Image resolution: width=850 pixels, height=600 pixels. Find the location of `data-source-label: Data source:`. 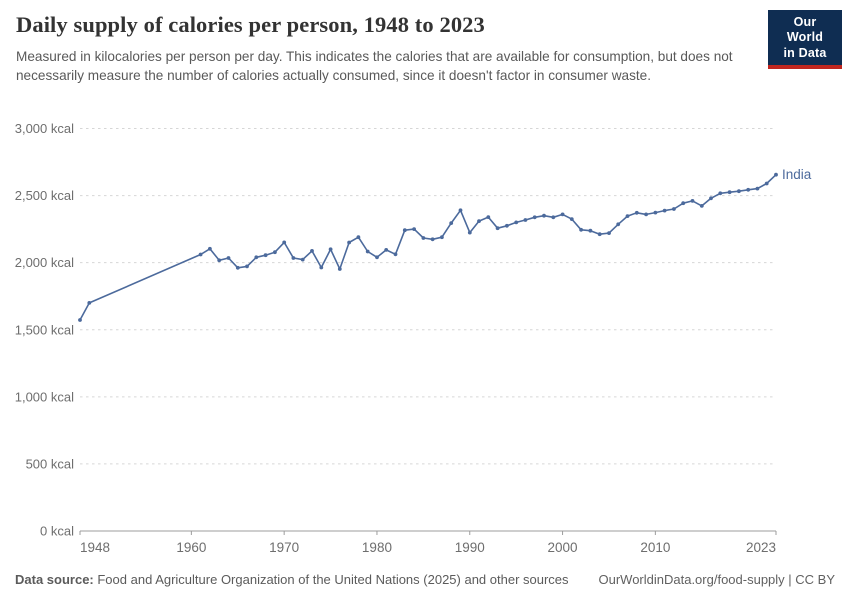

data-source-label: Data source: is located at coordinates (54, 579).